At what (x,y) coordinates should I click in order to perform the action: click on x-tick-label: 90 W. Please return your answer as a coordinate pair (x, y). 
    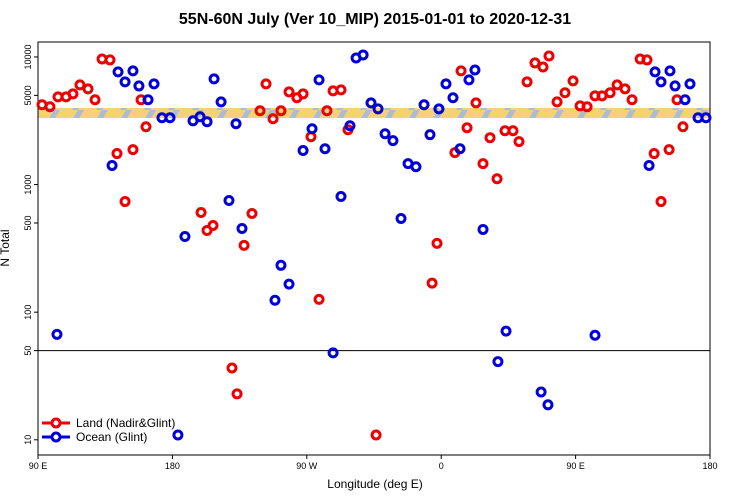
    Looking at the image, I should click on (307, 466).